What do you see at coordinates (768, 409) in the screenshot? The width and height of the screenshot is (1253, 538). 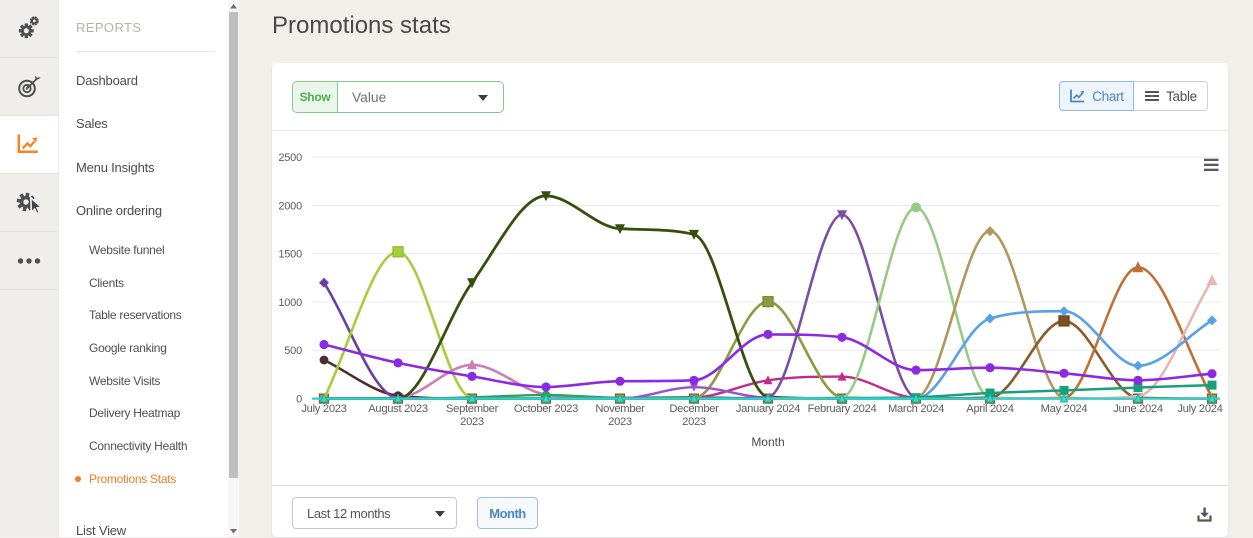 I see `svg-text: January 2024` at bounding box center [768, 409].